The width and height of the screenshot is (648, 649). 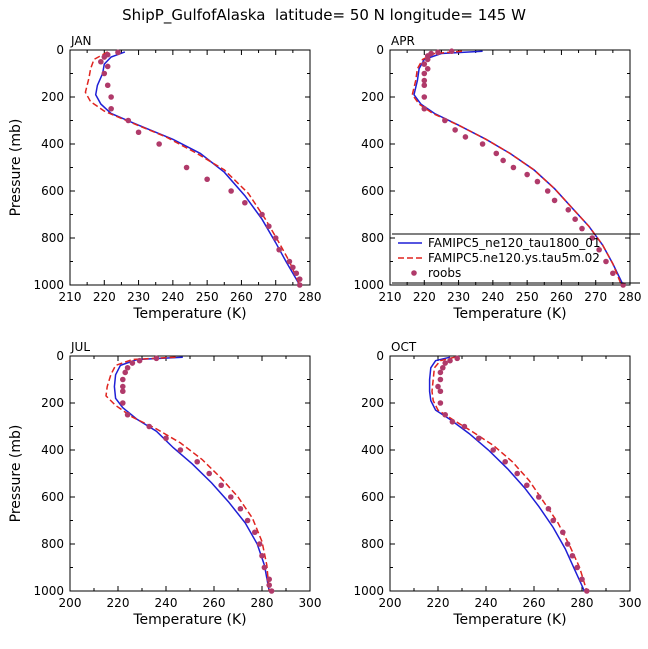 What do you see at coordinates (368, 591) in the screenshot?
I see `y-tick-label: 1000` at bounding box center [368, 591].